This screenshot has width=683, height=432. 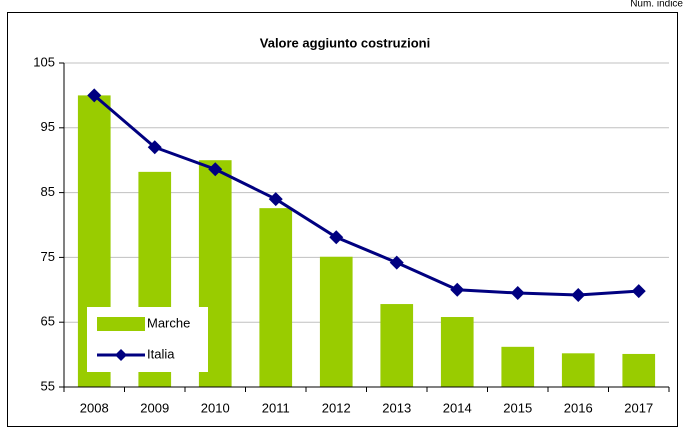 What do you see at coordinates (121, 355) in the screenshot?
I see `legend-marker` at bounding box center [121, 355].